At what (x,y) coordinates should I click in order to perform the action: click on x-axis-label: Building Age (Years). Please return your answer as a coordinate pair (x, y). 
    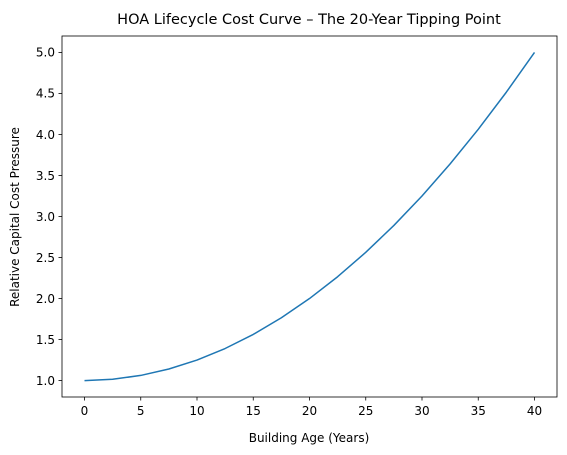
    Looking at the image, I should click on (309, 438).